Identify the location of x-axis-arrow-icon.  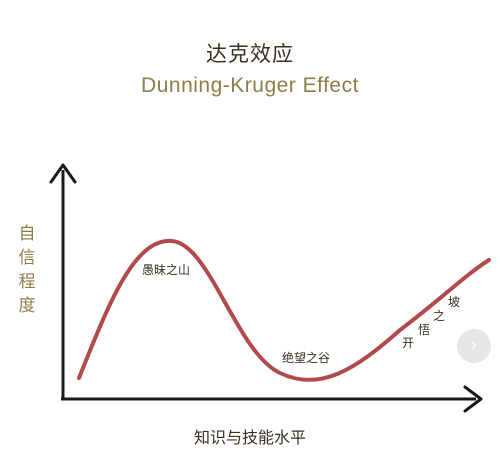
(473, 399).